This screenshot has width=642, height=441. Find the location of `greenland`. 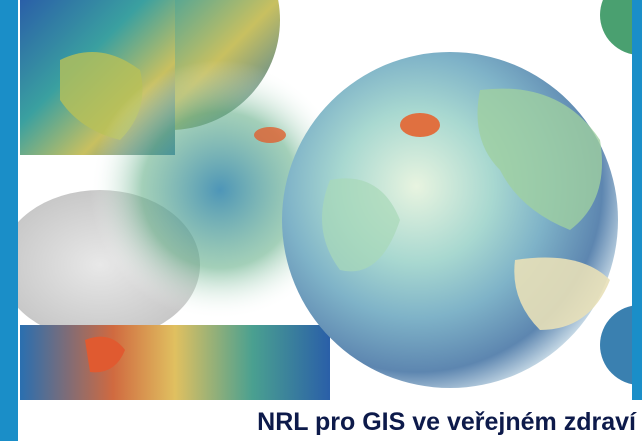

greenland is located at coordinates (420, 125).